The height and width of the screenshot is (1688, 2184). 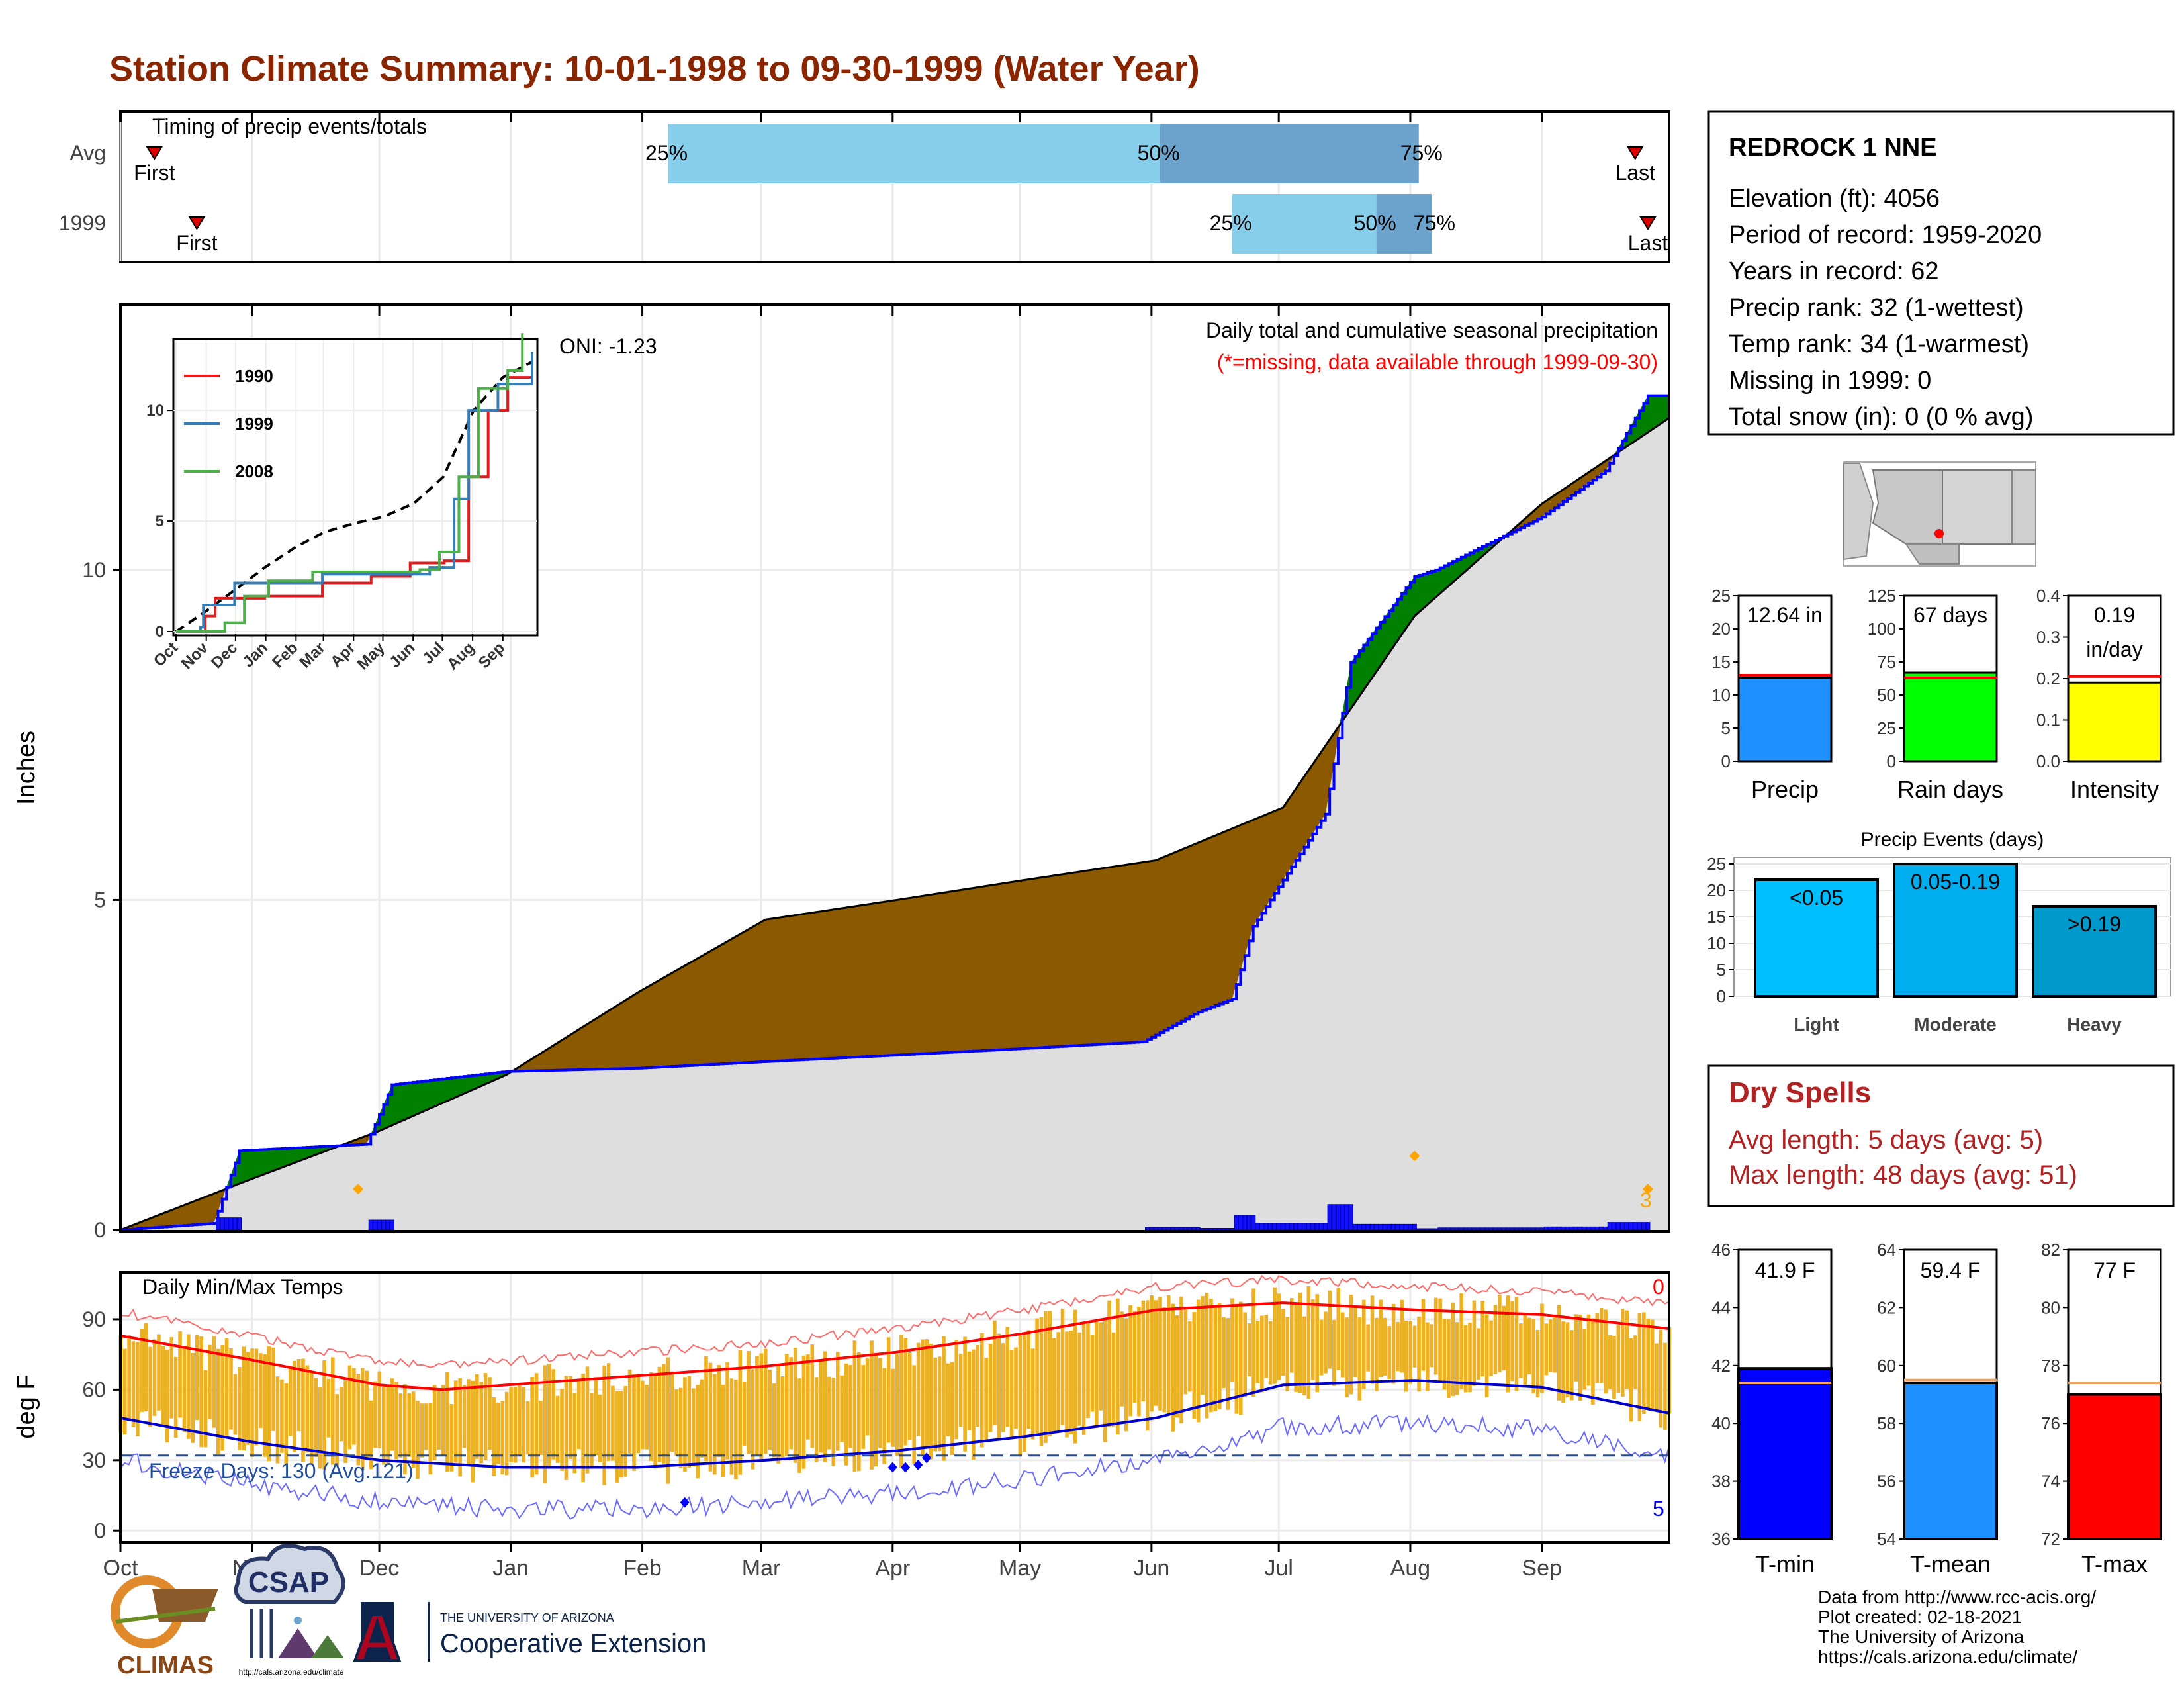 I want to click on station-detail-line: Years in record: 62, so click(x=1834, y=271).